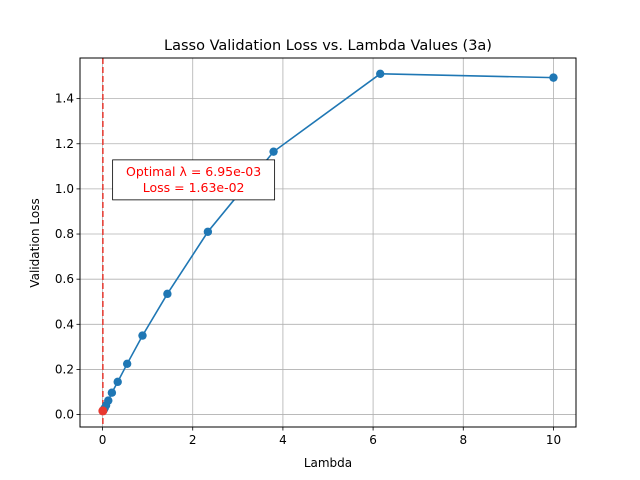 This screenshot has width=640, height=480. What do you see at coordinates (463, 440) in the screenshot?
I see `x-tick-label: 8` at bounding box center [463, 440].